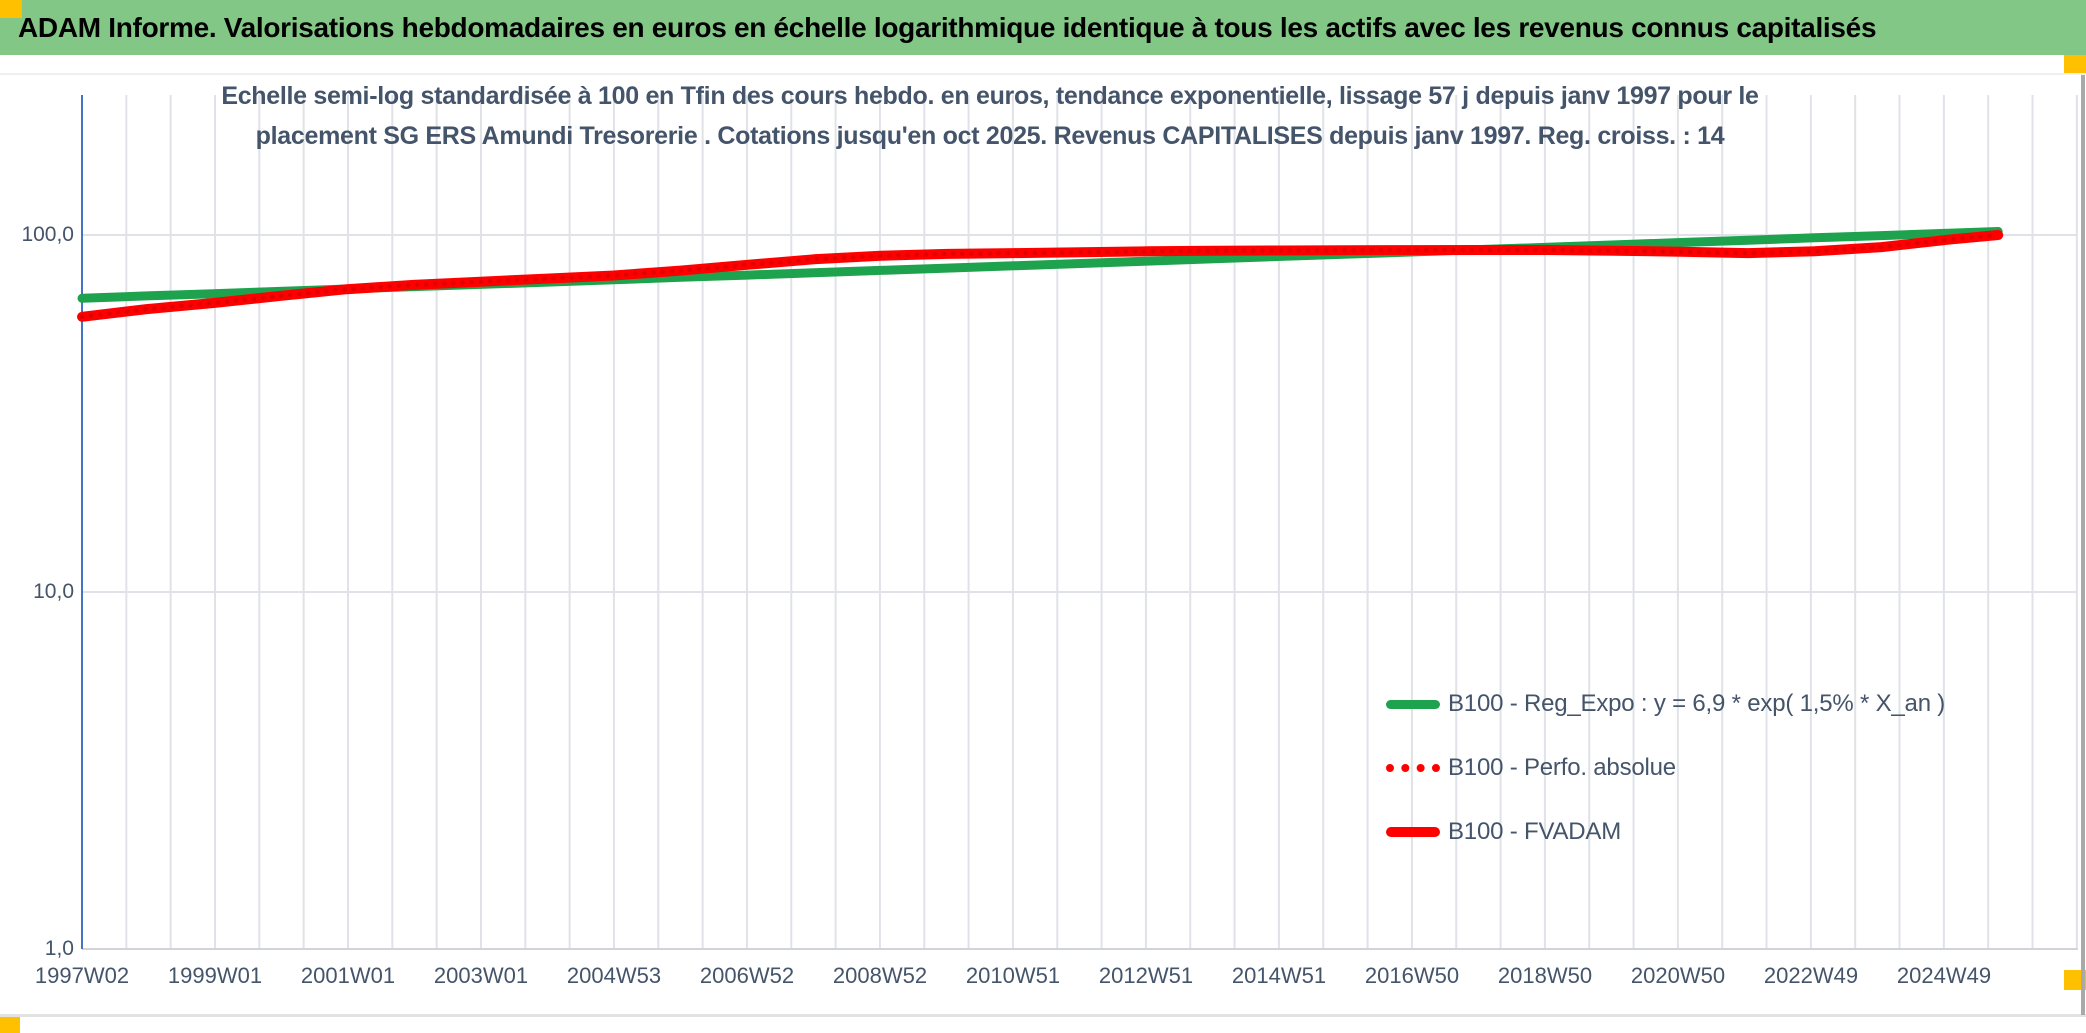 This screenshot has height=1033, width=2086. What do you see at coordinates (2075, 980) in the screenshot?
I see `corner-marker-bottom-right` at bounding box center [2075, 980].